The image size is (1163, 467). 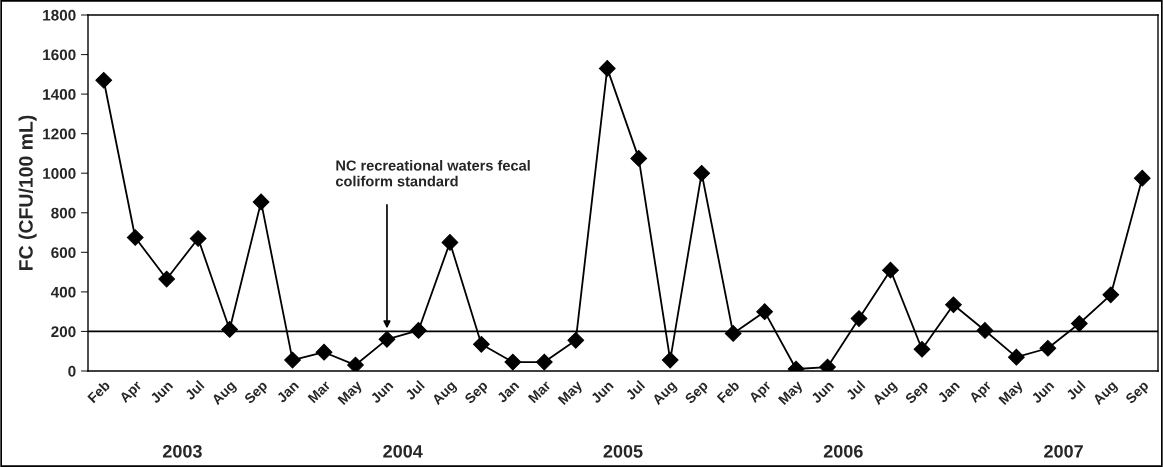 What do you see at coordinates (59, 55) in the screenshot?
I see `y-tick-label: 1600` at bounding box center [59, 55].